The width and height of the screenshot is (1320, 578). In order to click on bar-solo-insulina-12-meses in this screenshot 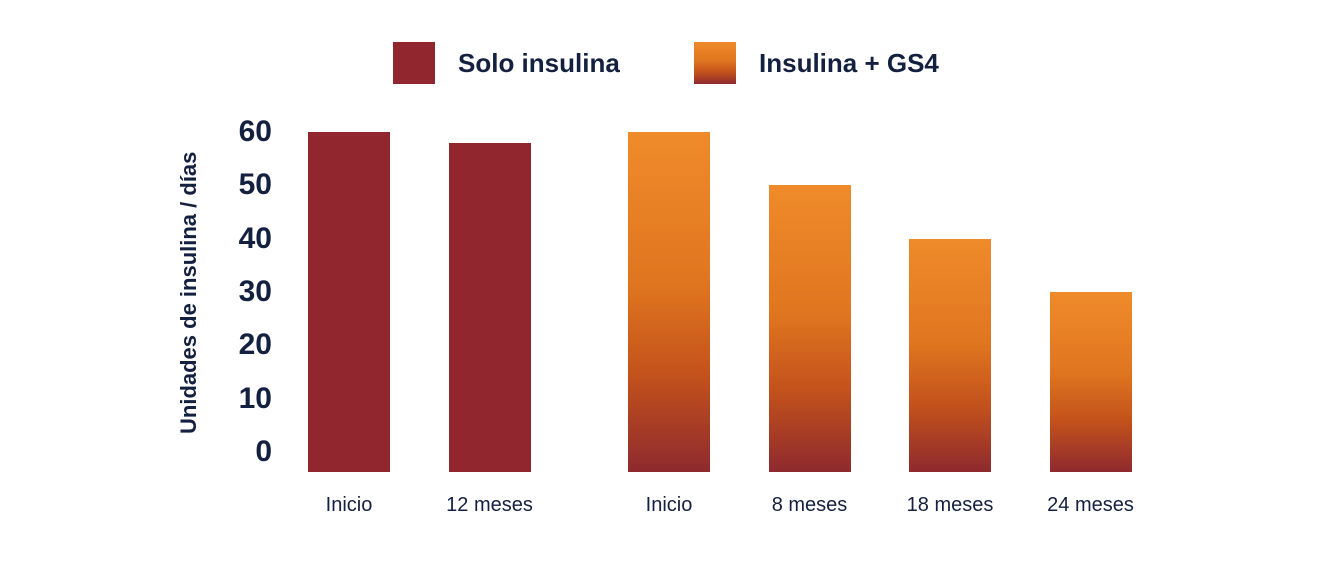, I will do `click(489, 307)`.